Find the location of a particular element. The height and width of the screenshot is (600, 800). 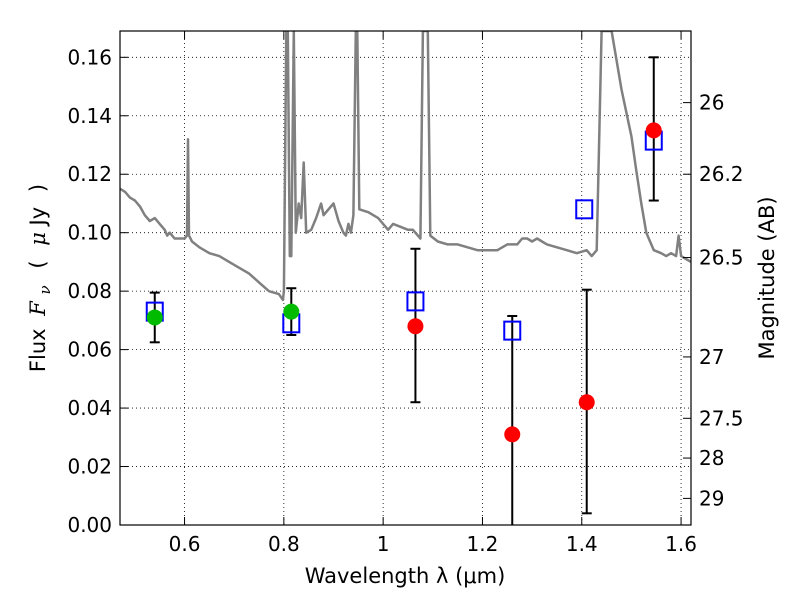

y-tick-label: 0.04 is located at coordinates (89, 408).